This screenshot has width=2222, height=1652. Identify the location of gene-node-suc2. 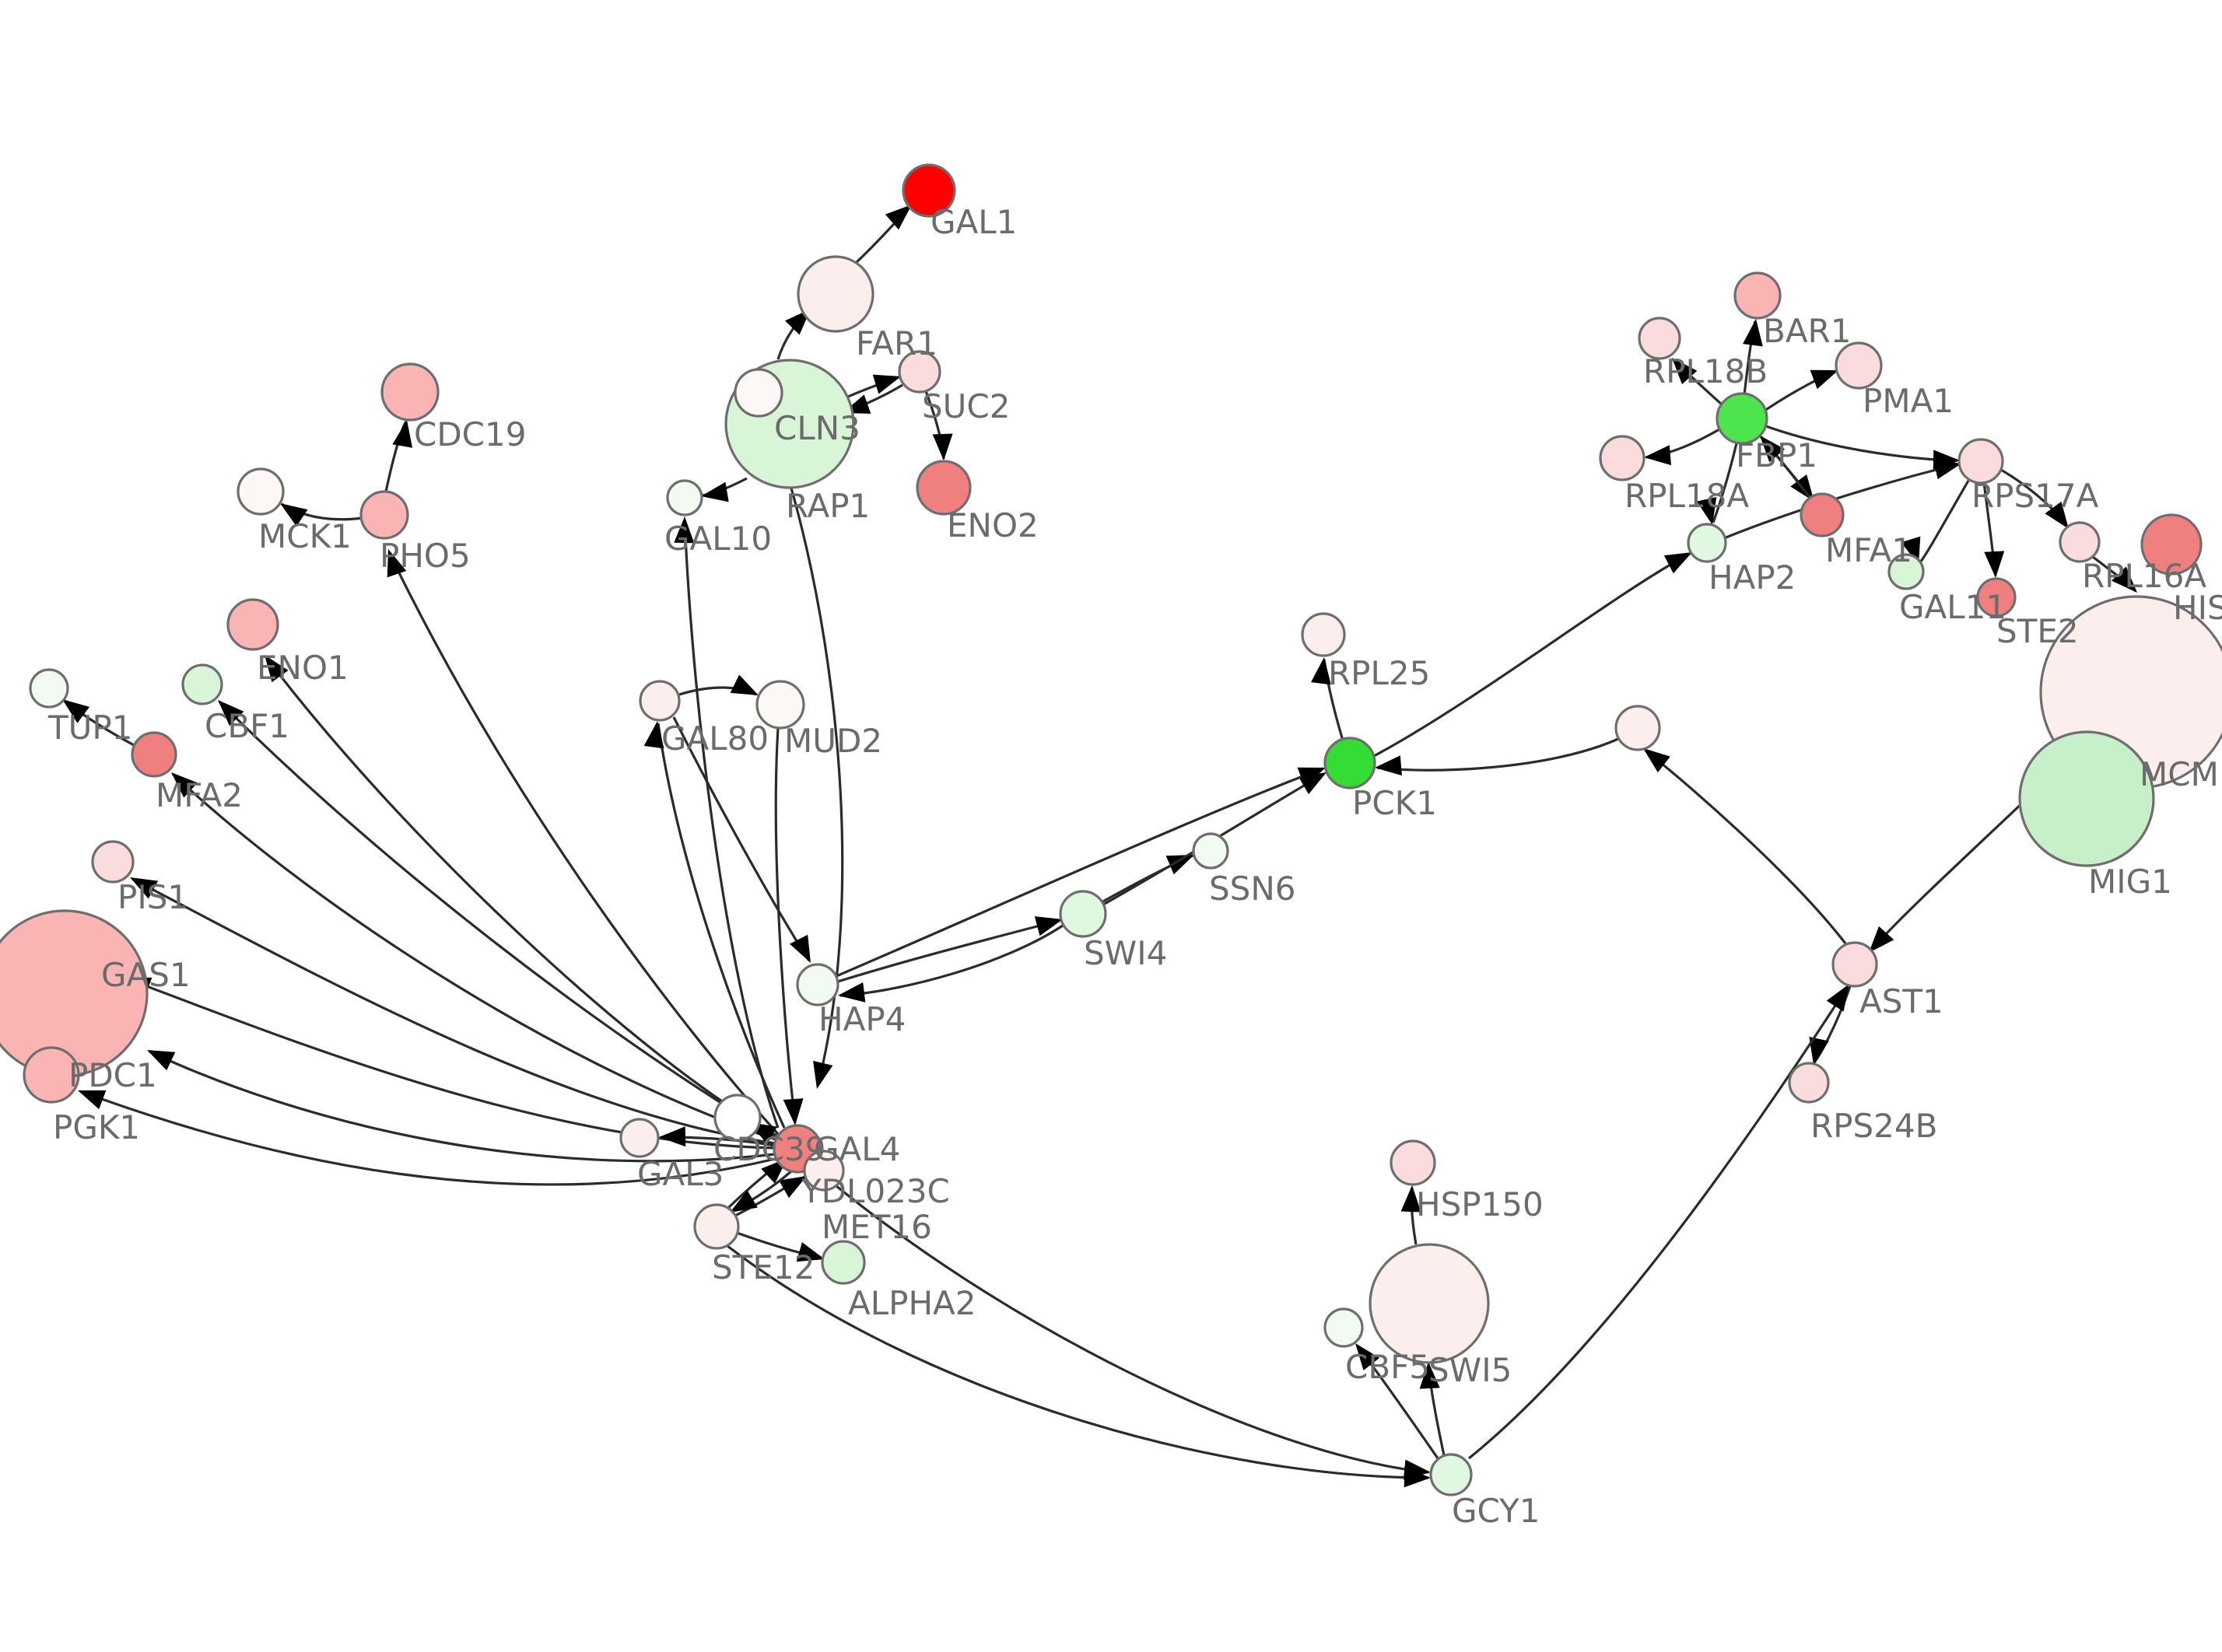
(919, 372).